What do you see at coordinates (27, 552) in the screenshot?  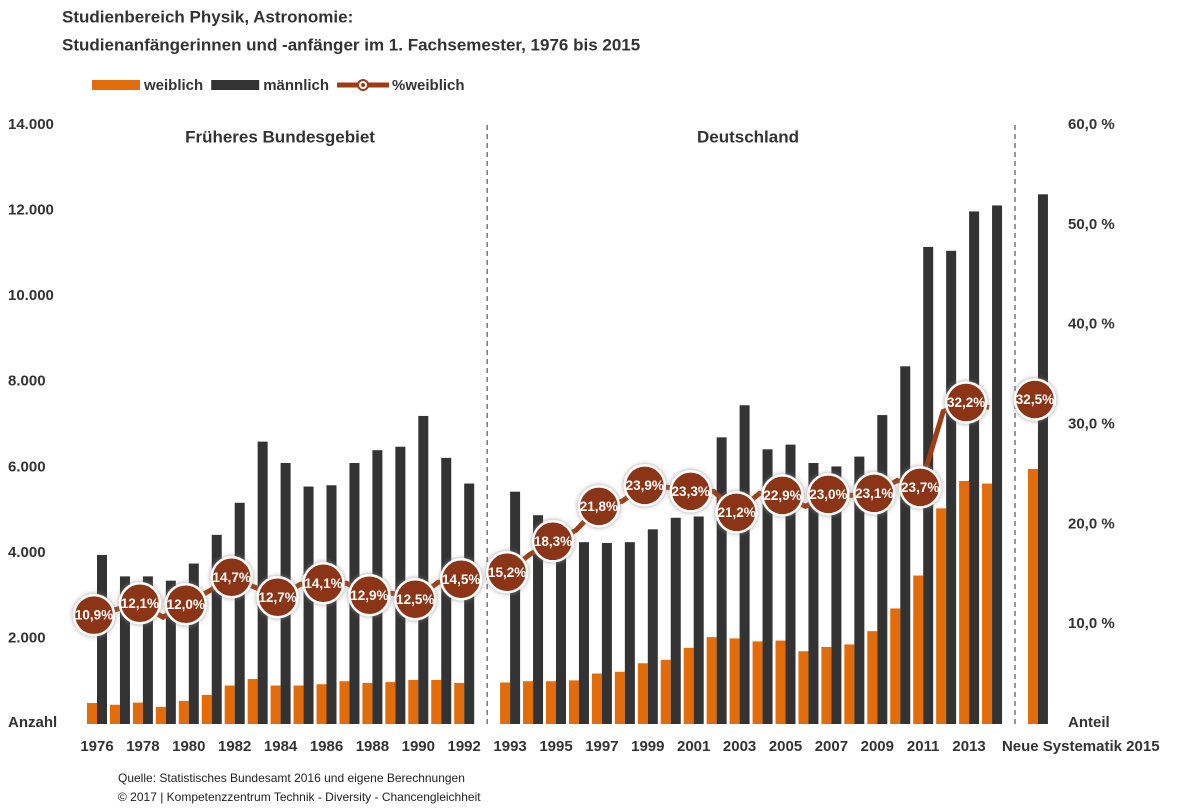 I see `y-tick-label: 4.000` at bounding box center [27, 552].